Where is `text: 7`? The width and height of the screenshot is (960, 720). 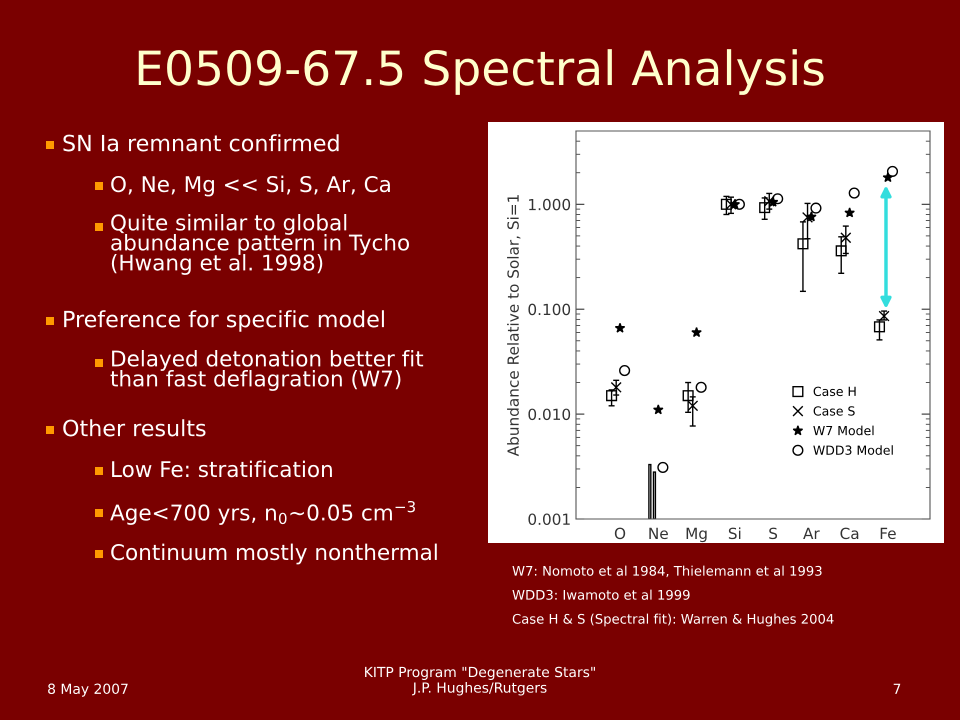 text: 7 is located at coordinates (897, 689).